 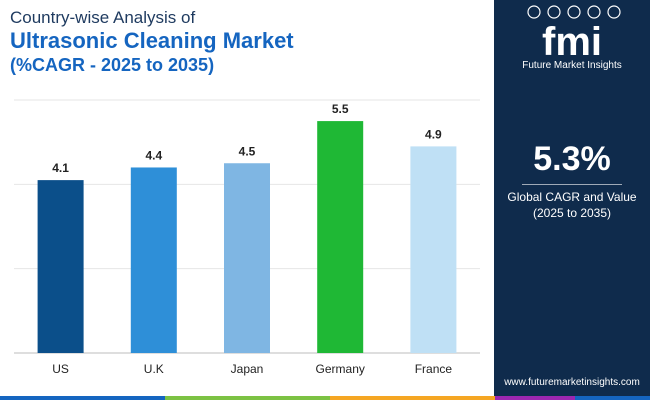 What do you see at coordinates (434, 369) in the screenshot?
I see `category-label: France` at bounding box center [434, 369].